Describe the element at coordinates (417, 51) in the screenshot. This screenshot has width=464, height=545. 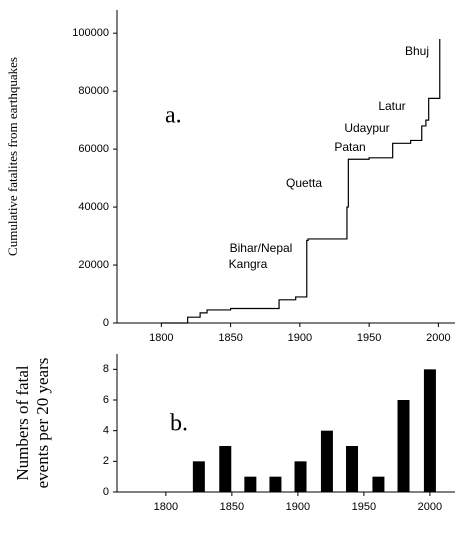
I see `annotation: Bhuj` at that location.